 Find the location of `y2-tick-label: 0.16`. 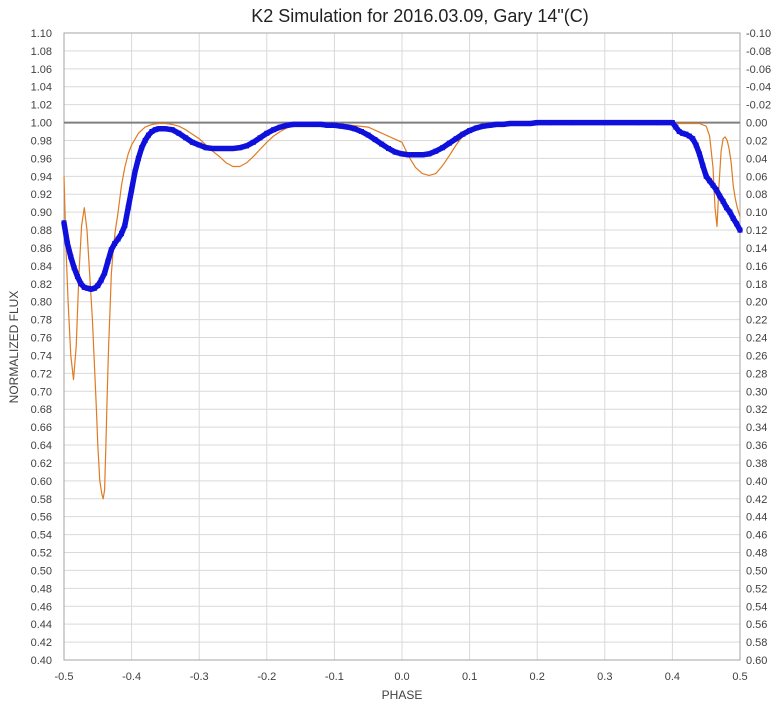

y2-tick-label: 0.16 is located at coordinates (756, 267).